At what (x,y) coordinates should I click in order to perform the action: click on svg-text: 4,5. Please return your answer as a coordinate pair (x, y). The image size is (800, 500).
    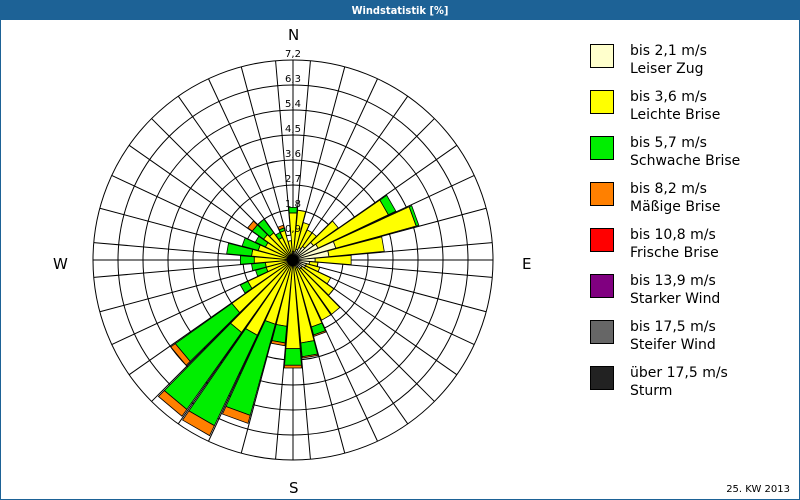
    Looking at the image, I should click on (293, 129).